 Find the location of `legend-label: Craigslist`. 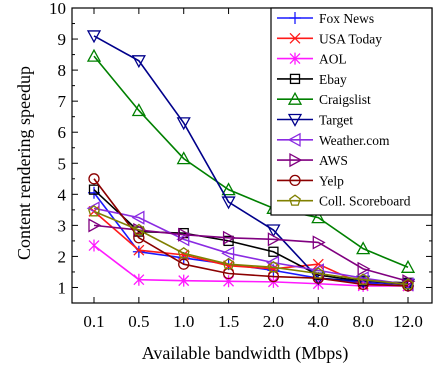

legend-label: Craigslist is located at coordinates (345, 99).